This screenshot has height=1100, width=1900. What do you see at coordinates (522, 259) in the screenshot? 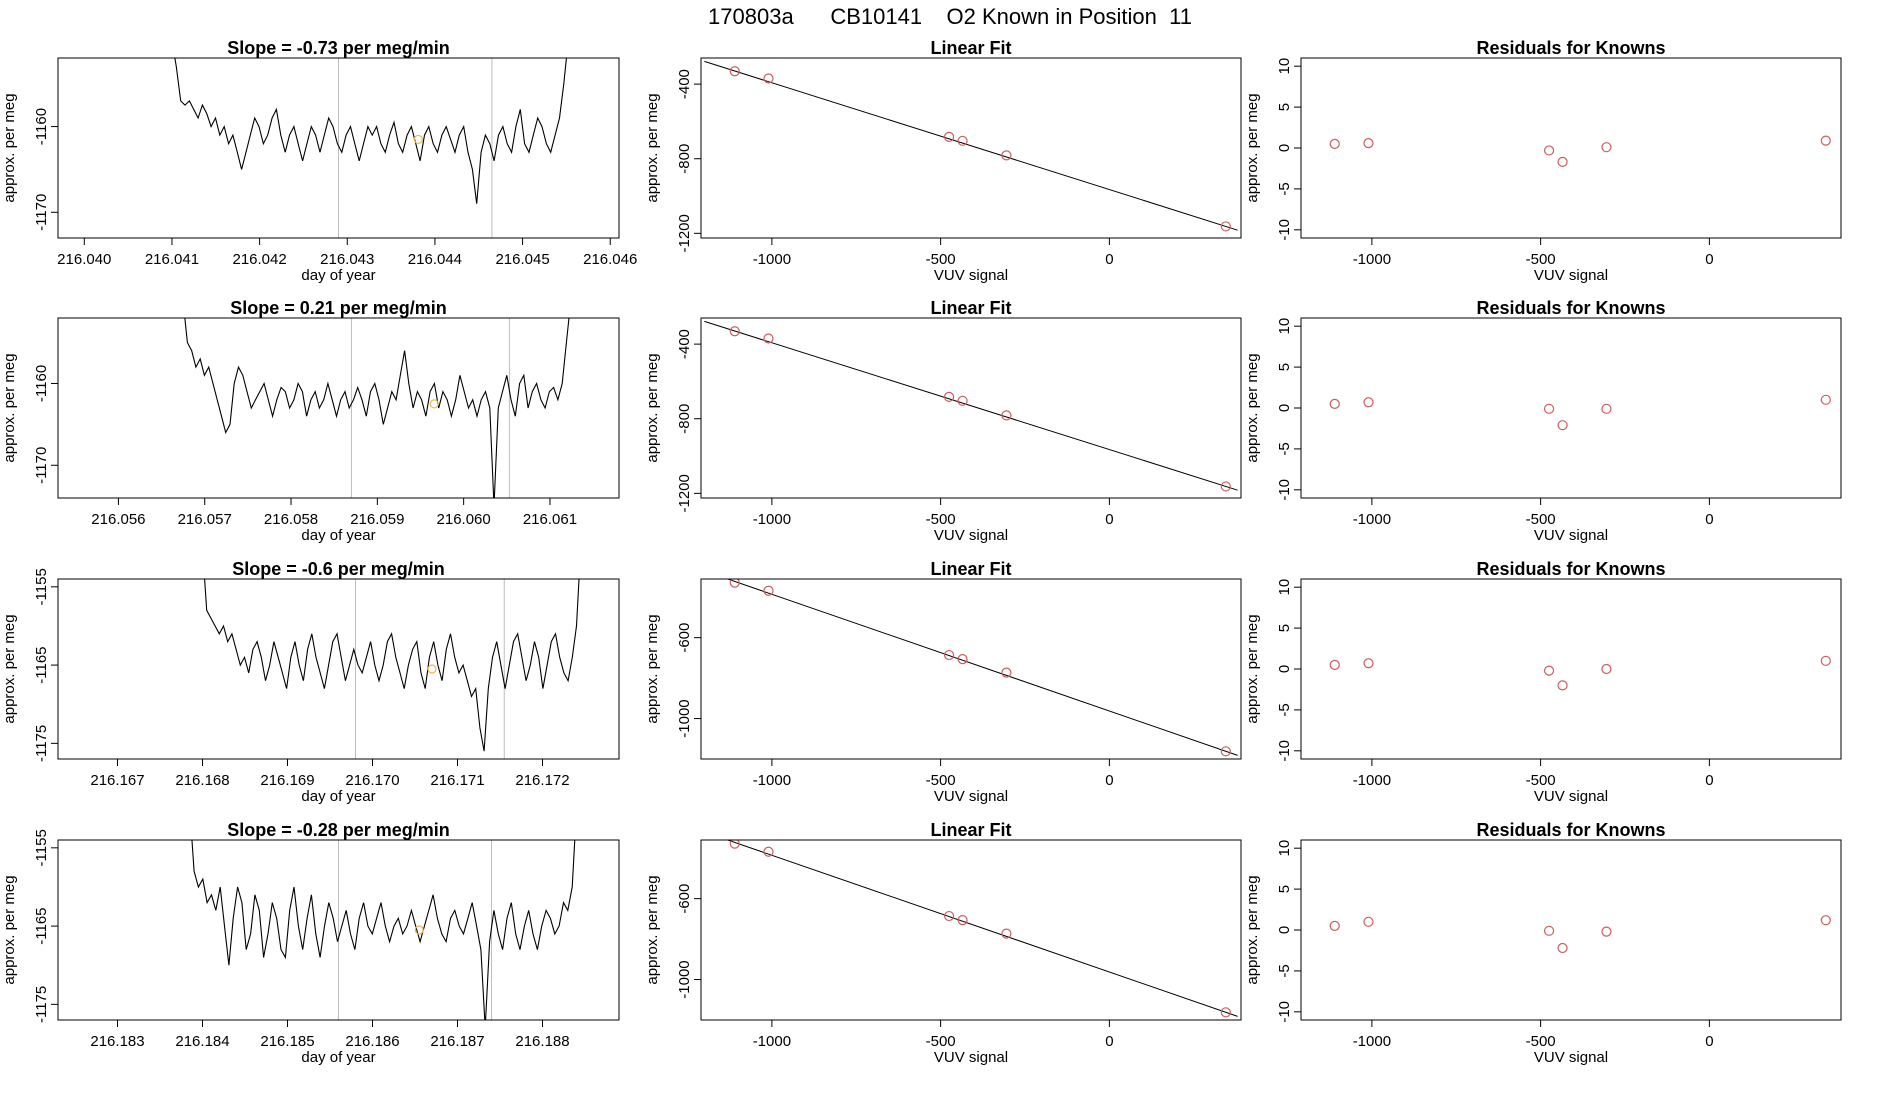
I see `x-tick-label: 216.045` at bounding box center [522, 259].